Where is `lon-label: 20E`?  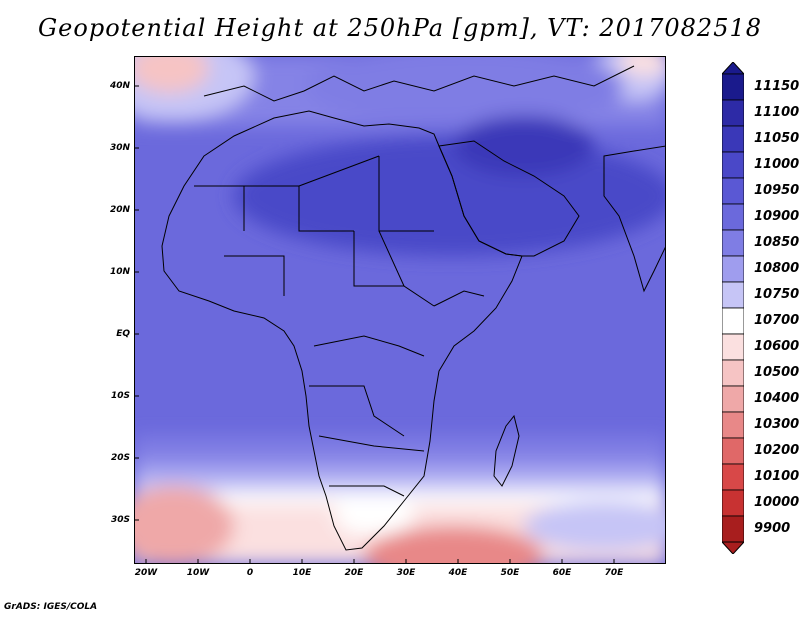
lon-label: 20E is located at coordinates (354, 573).